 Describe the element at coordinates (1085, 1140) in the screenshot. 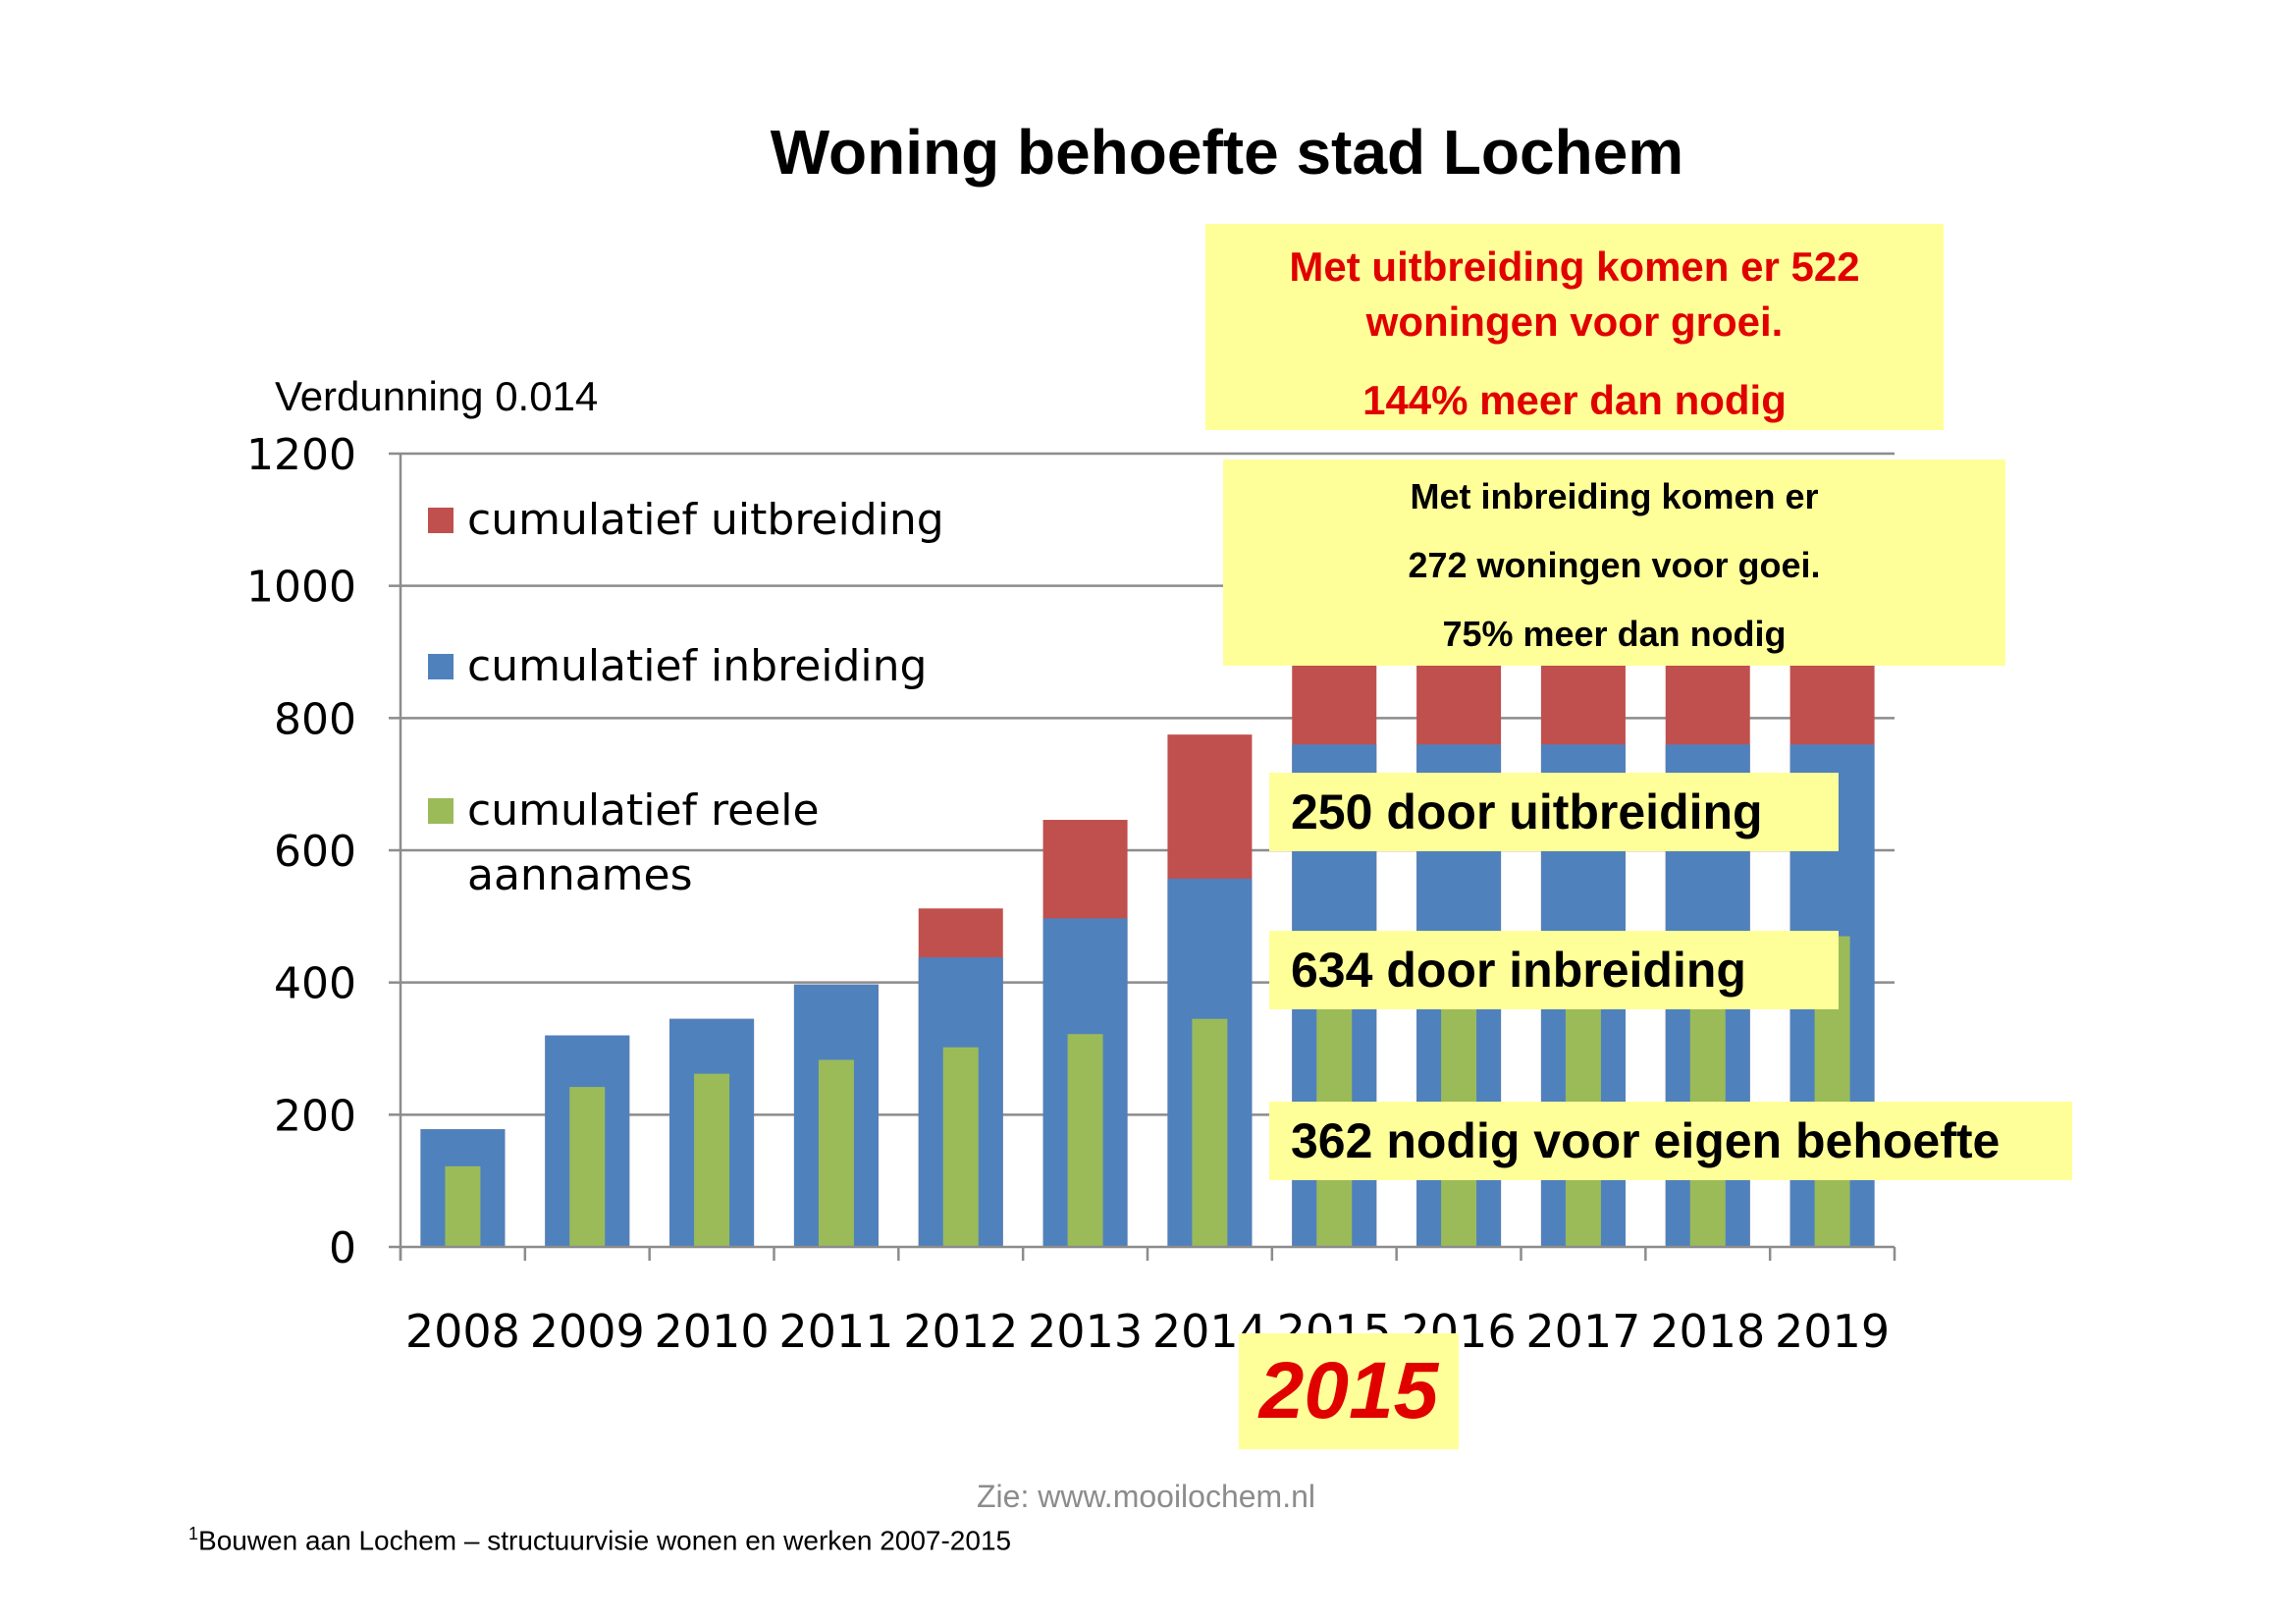

I see `bar-cumulatief-reele-aannames-2013` at that location.